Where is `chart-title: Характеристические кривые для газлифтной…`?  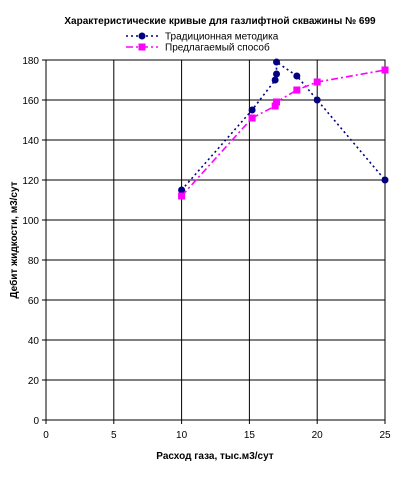
chart-title: Характеристические кривые для газлифтной… is located at coordinates (220, 21).